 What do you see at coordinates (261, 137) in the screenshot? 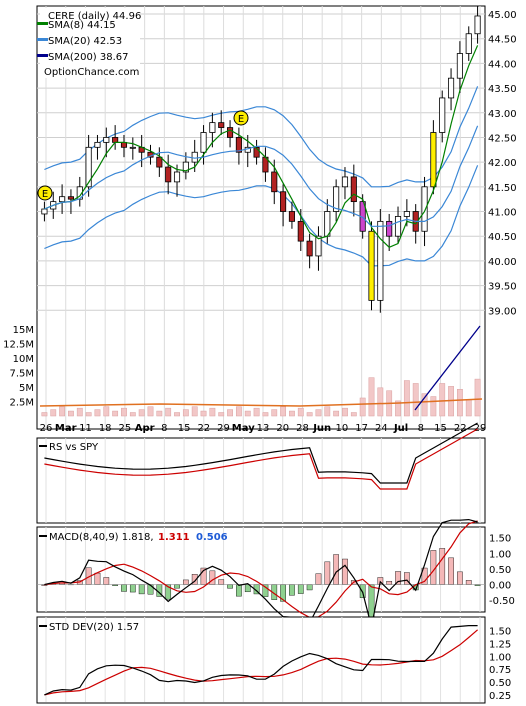
I see `bollinger-upper` at bounding box center [261, 137].